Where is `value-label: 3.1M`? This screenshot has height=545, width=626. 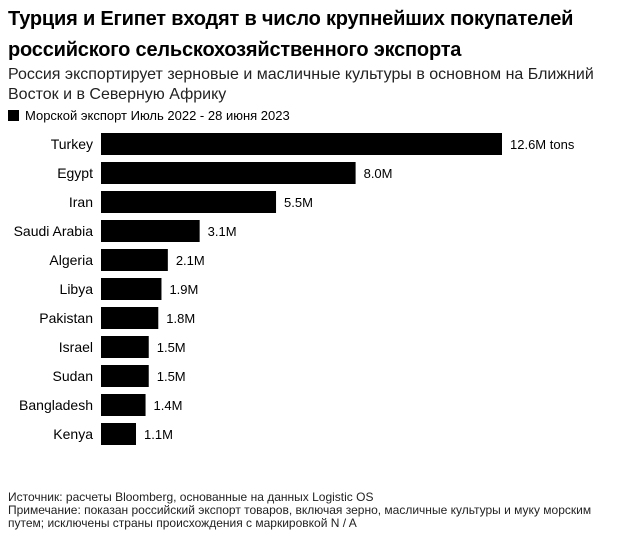 value-label: 3.1M is located at coordinates (222, 231).